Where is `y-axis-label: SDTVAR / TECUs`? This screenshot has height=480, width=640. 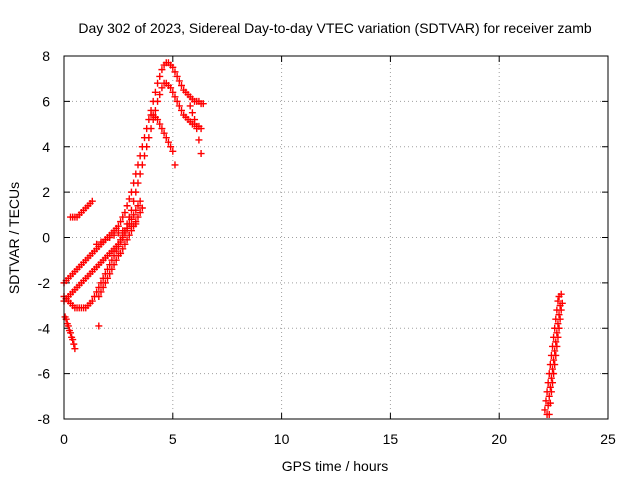 y-axis-label: SDTVAR / TECUs is located at coordinates (14, 238).